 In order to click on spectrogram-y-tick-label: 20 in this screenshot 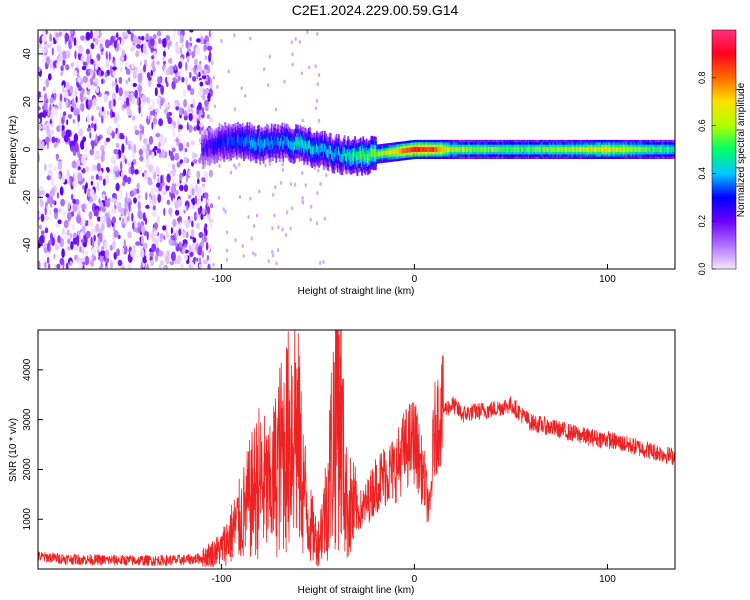, I will do `click(27, 102)`.